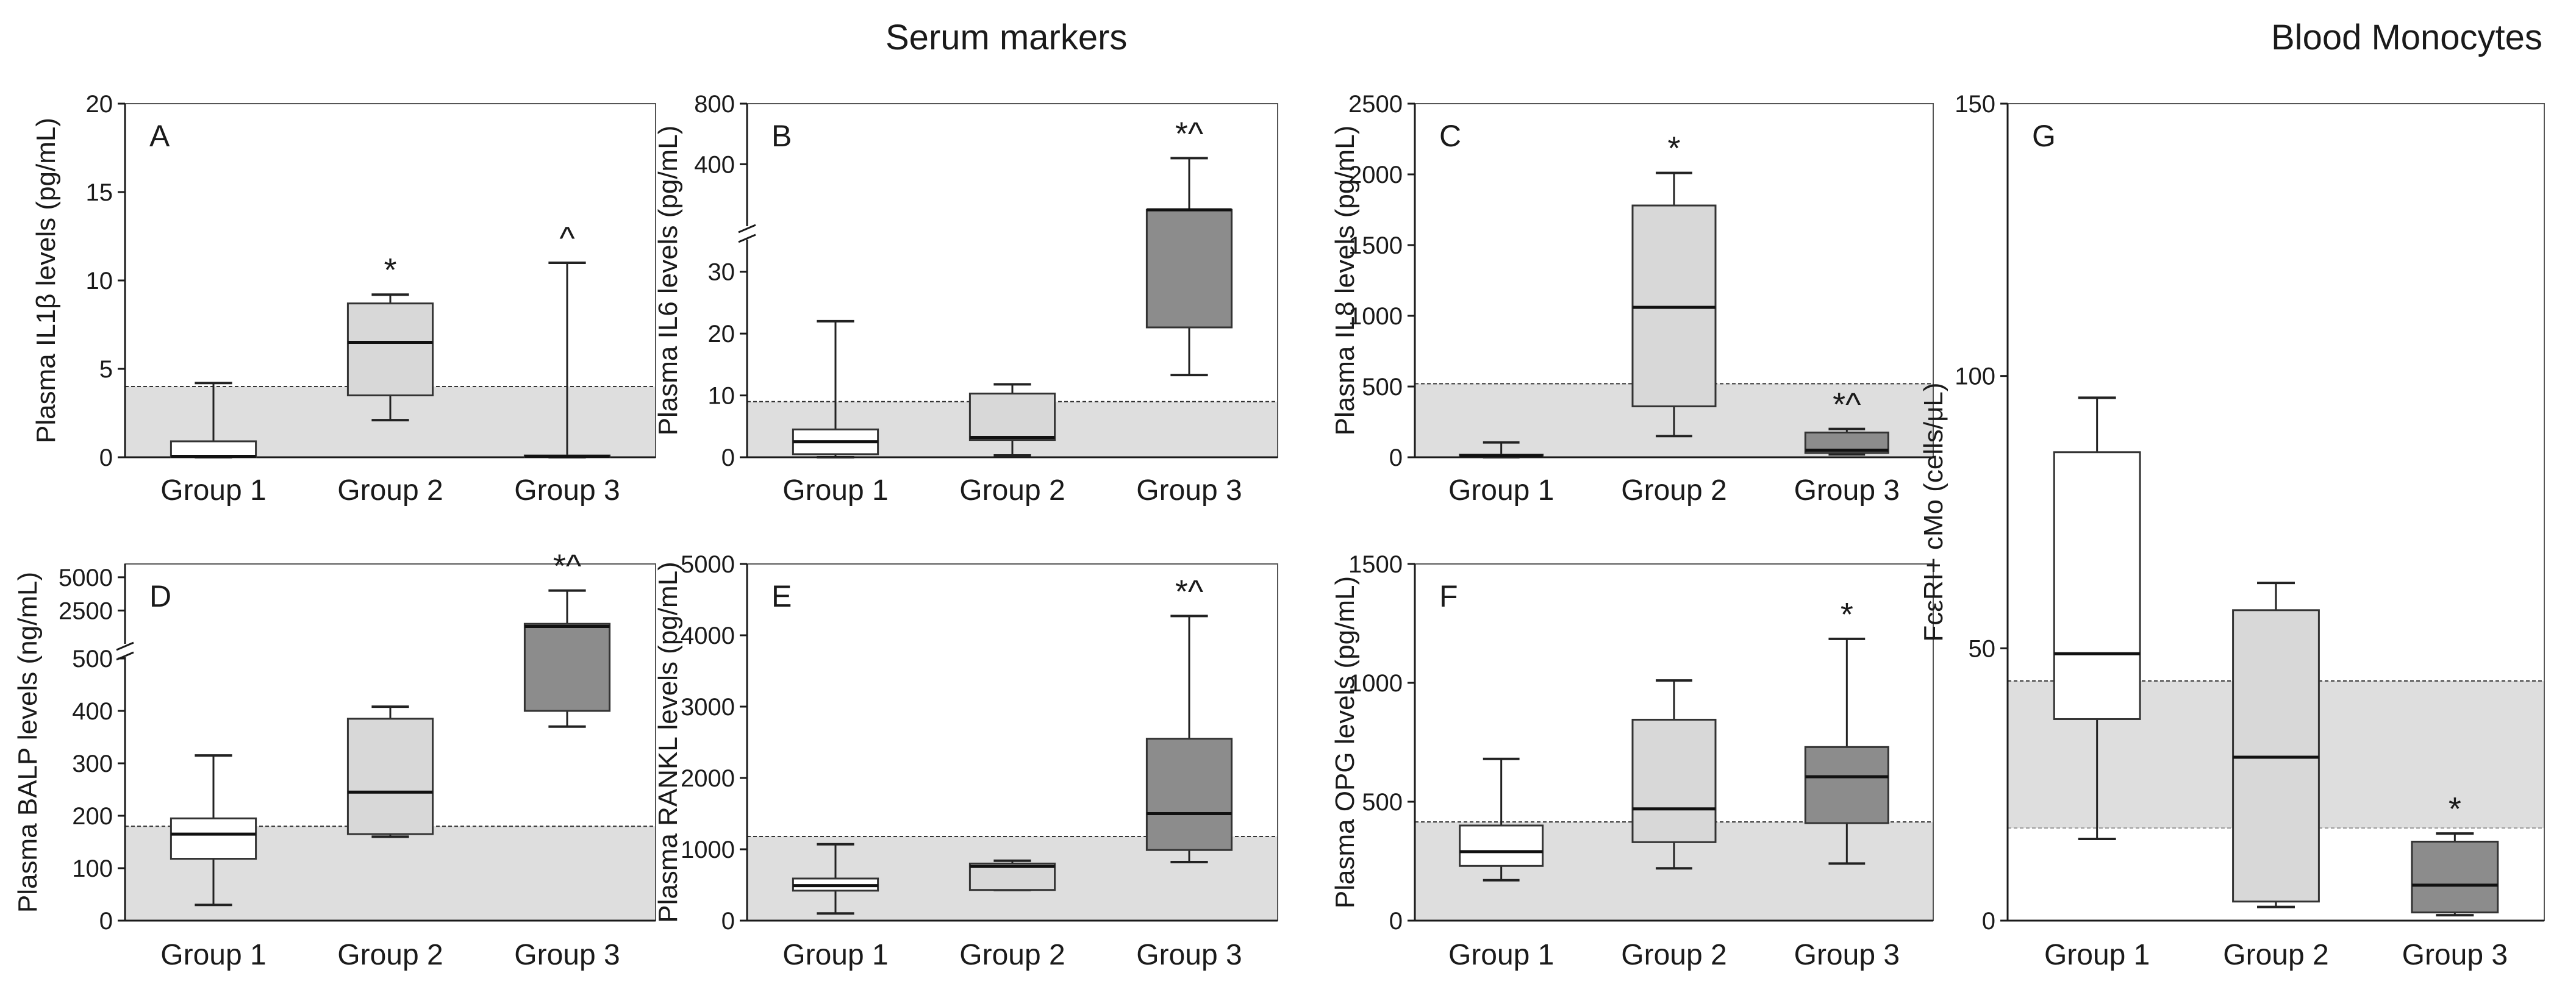  I want to click on y-tick-label: 3000, so click(708, 708).